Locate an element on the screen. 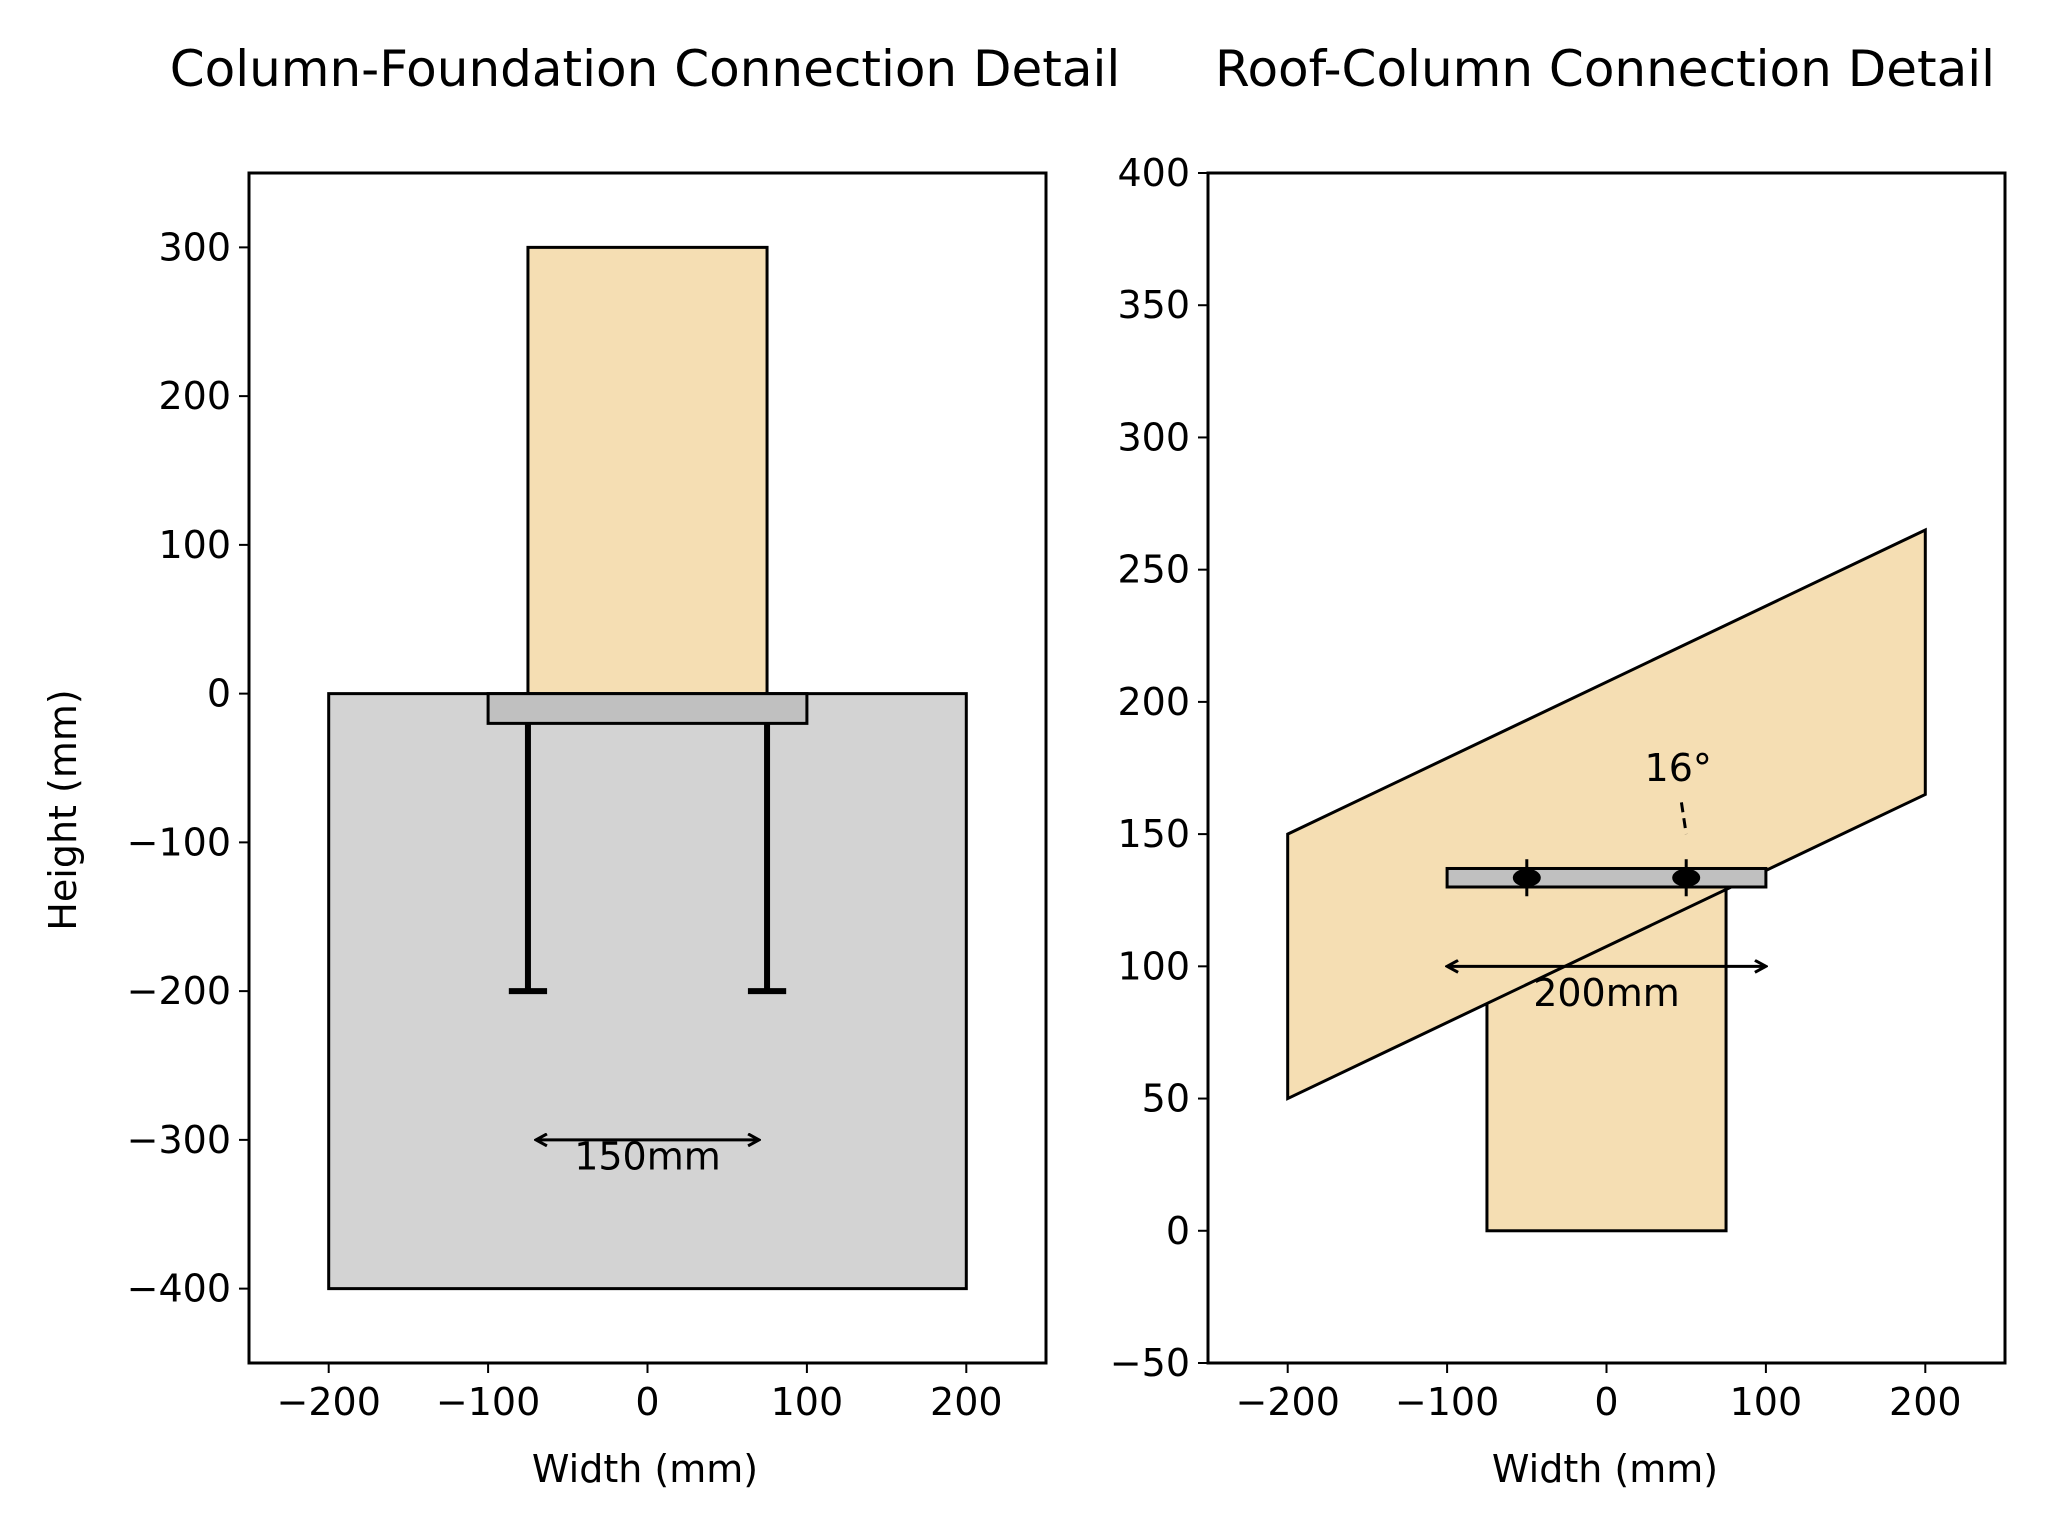  y-axis-ticks: −50 0 50 100 150 200 250 300 350 400 is located at coordinates (1159, 768).